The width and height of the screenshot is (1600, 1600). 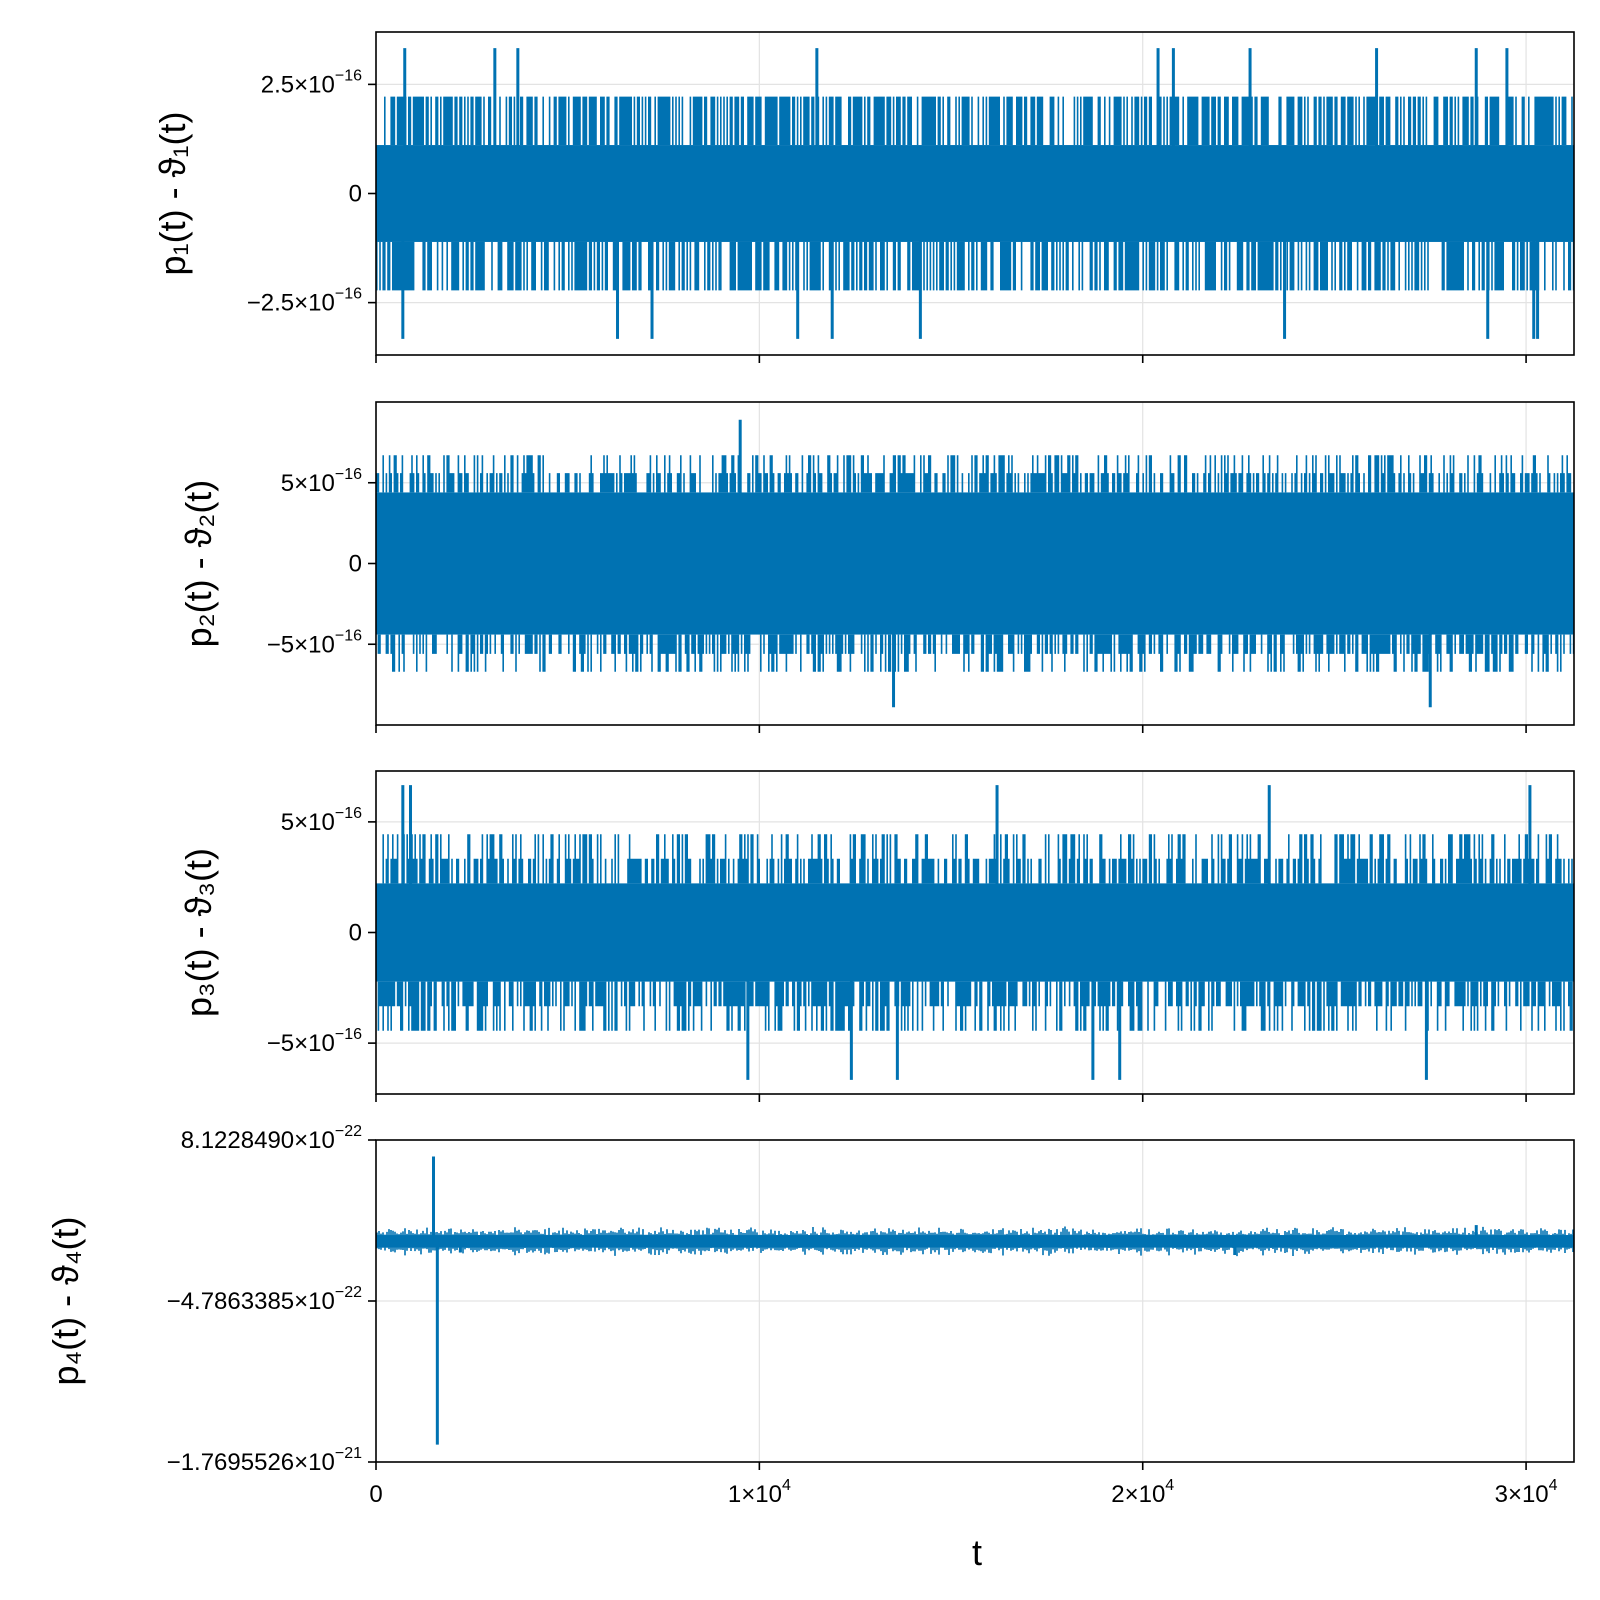 I want to click on y-tick-label-0: 2.5×10⁻¹⁶, so click(x=311, y=82).